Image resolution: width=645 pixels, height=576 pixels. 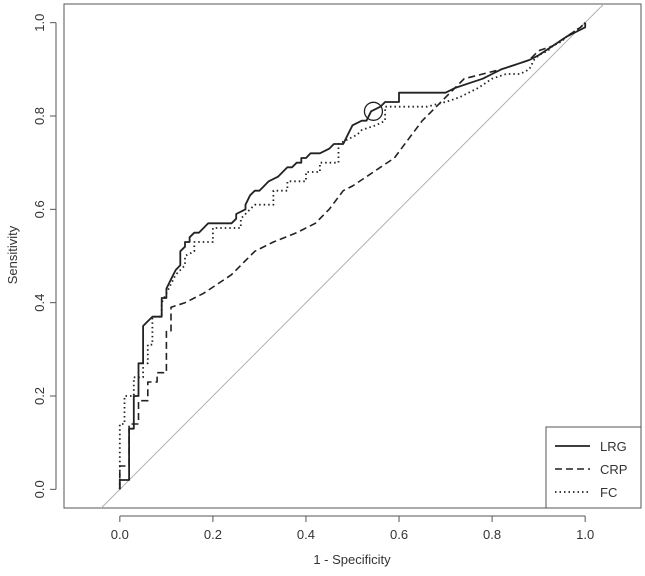 What do you see at coordinates (399, 534) in the screenshot?
I see `x-tick-label: 0.6` at bounding box center [399, 534].